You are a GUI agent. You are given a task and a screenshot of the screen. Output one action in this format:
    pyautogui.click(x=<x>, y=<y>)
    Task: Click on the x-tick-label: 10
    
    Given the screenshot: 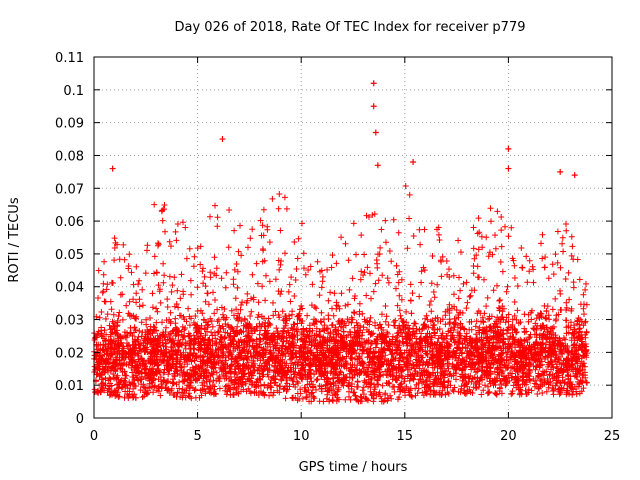 What is the action you would take?
    pyautogui.click(x=301, y=436)
    